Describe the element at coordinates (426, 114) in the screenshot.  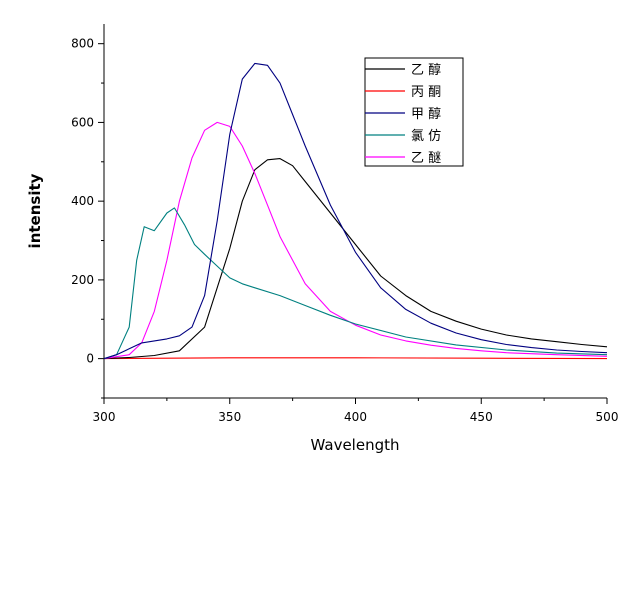
I see `legend-label: 甲 醇` at that location.